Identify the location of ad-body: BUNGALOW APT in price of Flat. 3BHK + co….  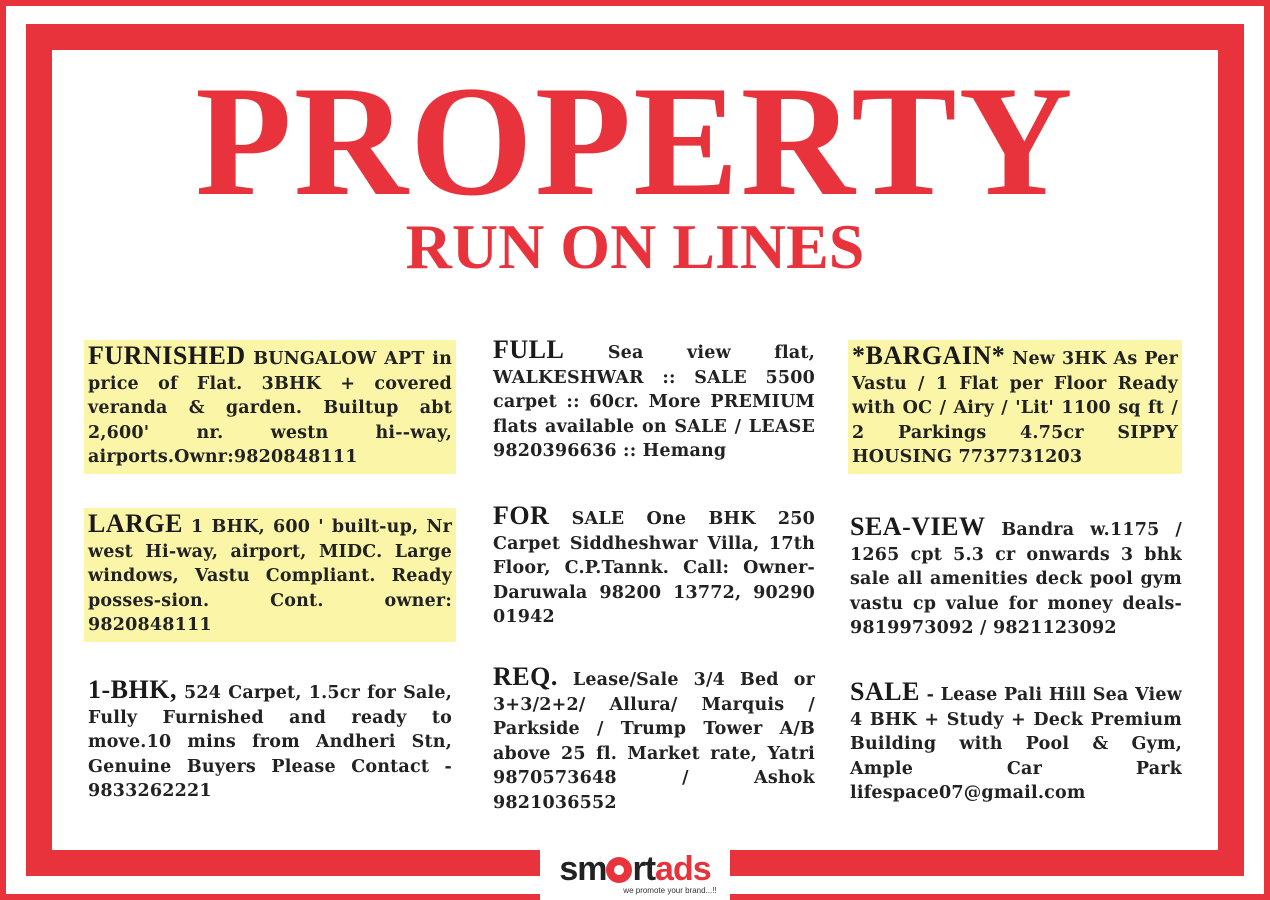
(270, 408).